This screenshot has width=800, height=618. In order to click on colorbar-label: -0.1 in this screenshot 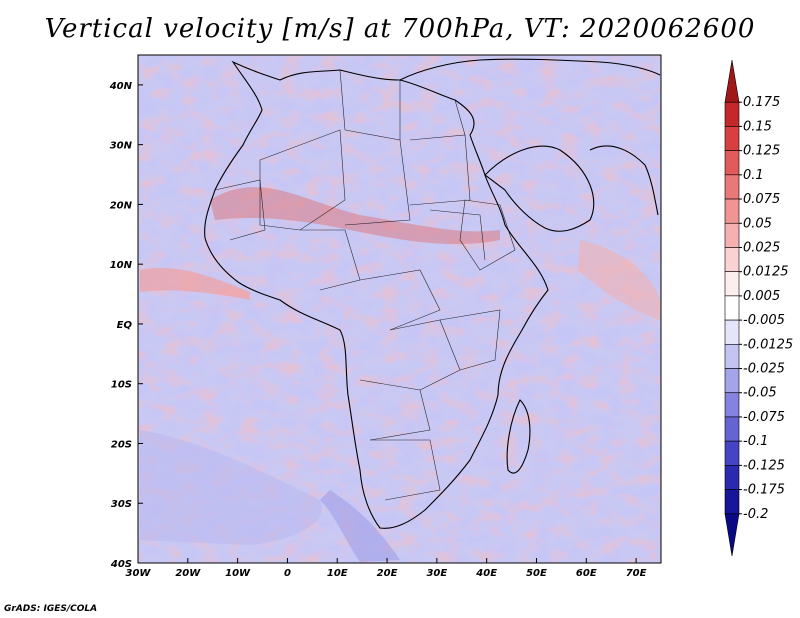, I will do `click(755, 441)`.